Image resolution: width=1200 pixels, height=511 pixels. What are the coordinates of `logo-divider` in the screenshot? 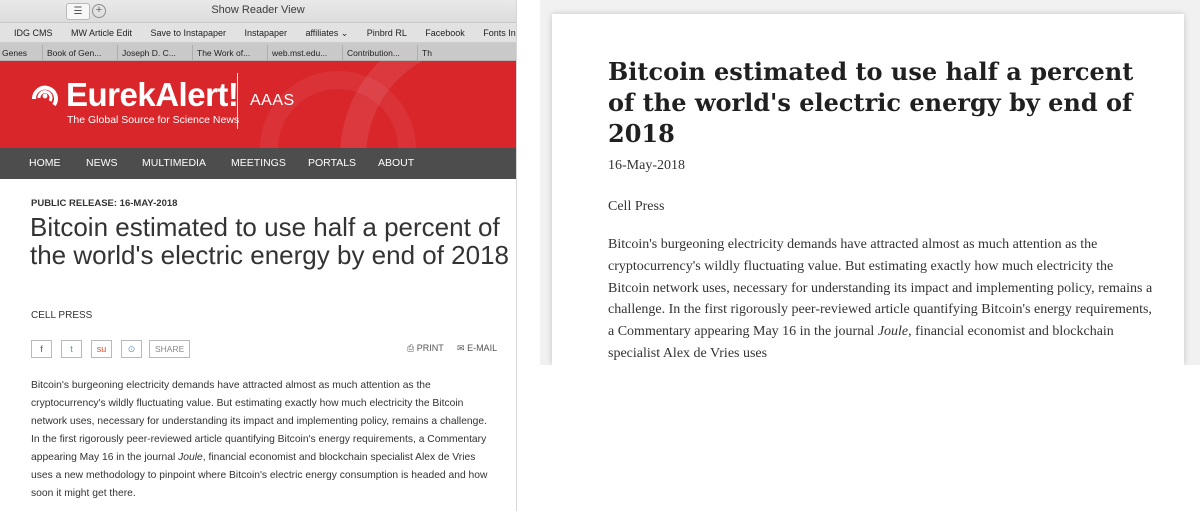 It's located at (237, 101).